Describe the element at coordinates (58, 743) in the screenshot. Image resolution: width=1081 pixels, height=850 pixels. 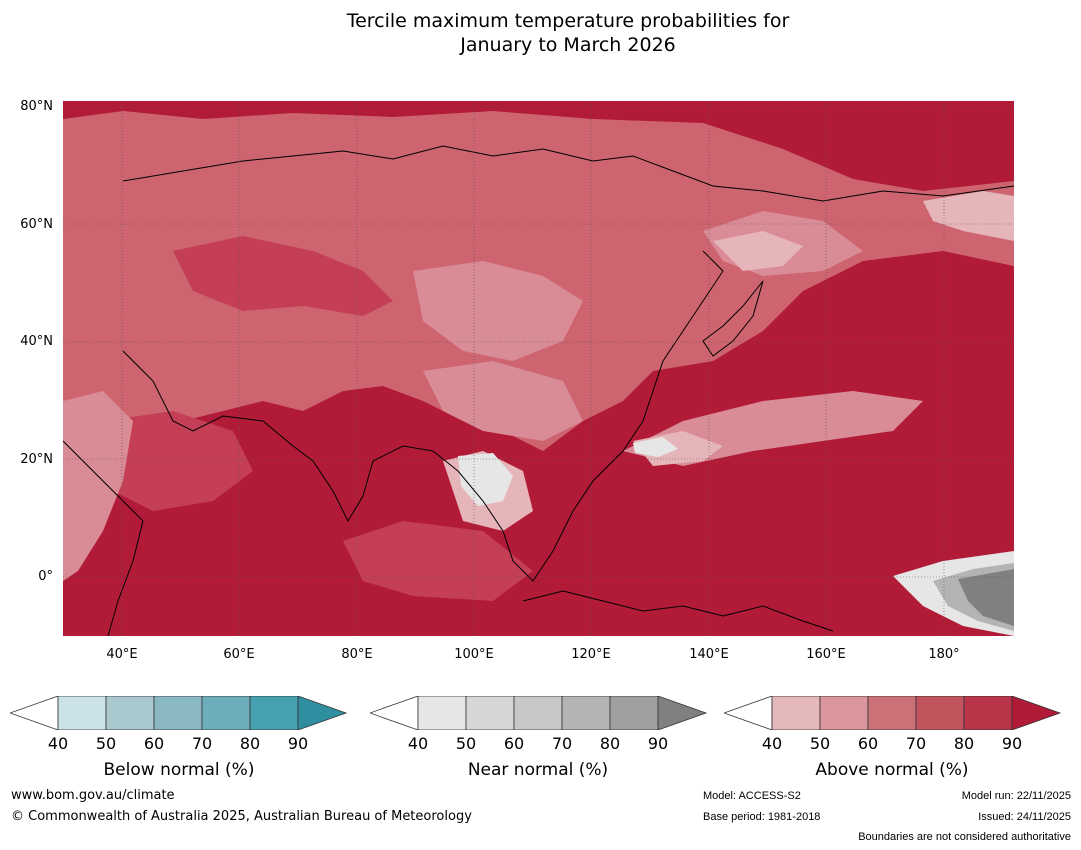
I see `colorbar-below-tick-40: 40` at that location.